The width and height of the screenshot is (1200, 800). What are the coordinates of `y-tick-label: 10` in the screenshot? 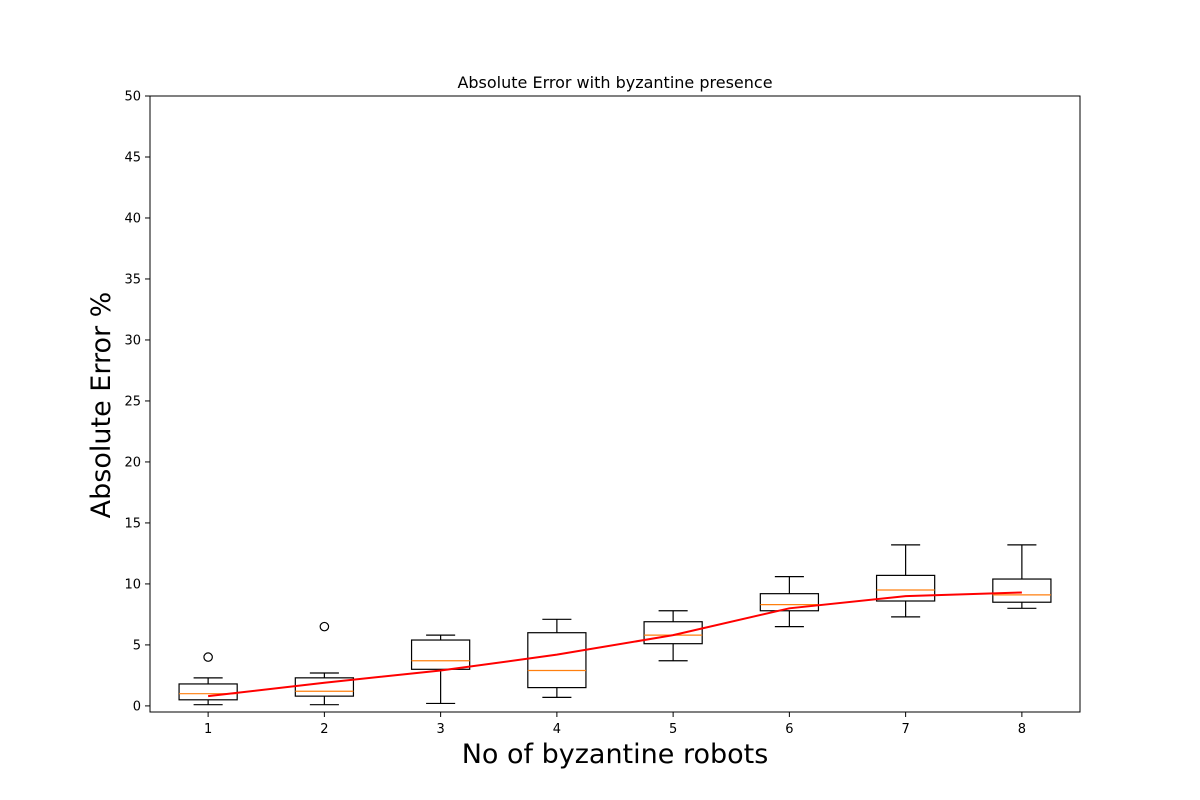 It's located at (132, 584).